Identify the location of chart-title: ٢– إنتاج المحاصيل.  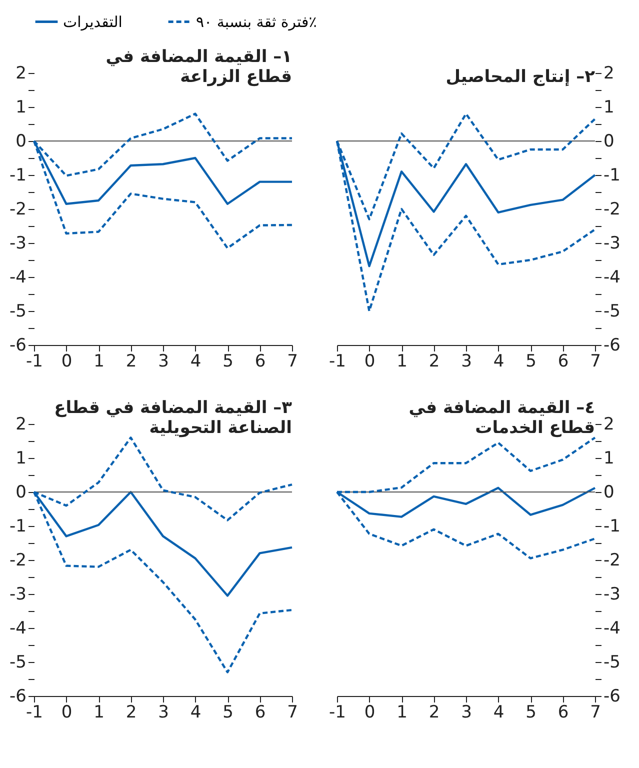
(521, 77).